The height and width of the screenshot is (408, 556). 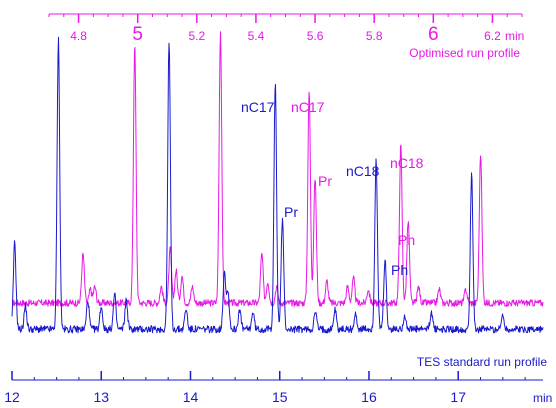 I want to click on bottom-time-axis: 12 13 14 15 16 17 min, so click(x=278, y=388).